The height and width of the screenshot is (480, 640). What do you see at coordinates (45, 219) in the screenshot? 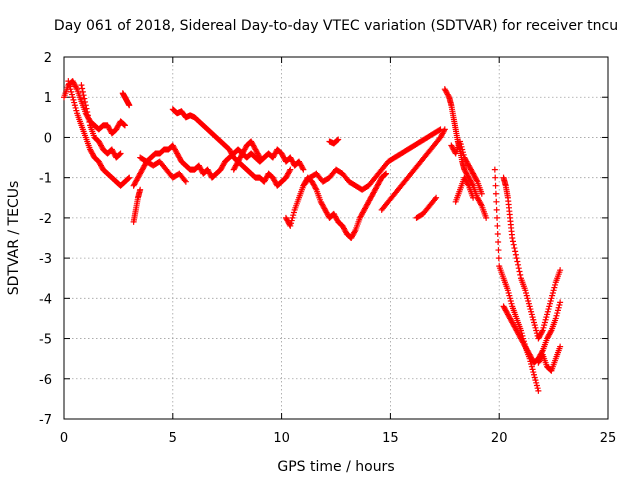
I see `y-tick-label: -2` at bounding box center [45, 219].